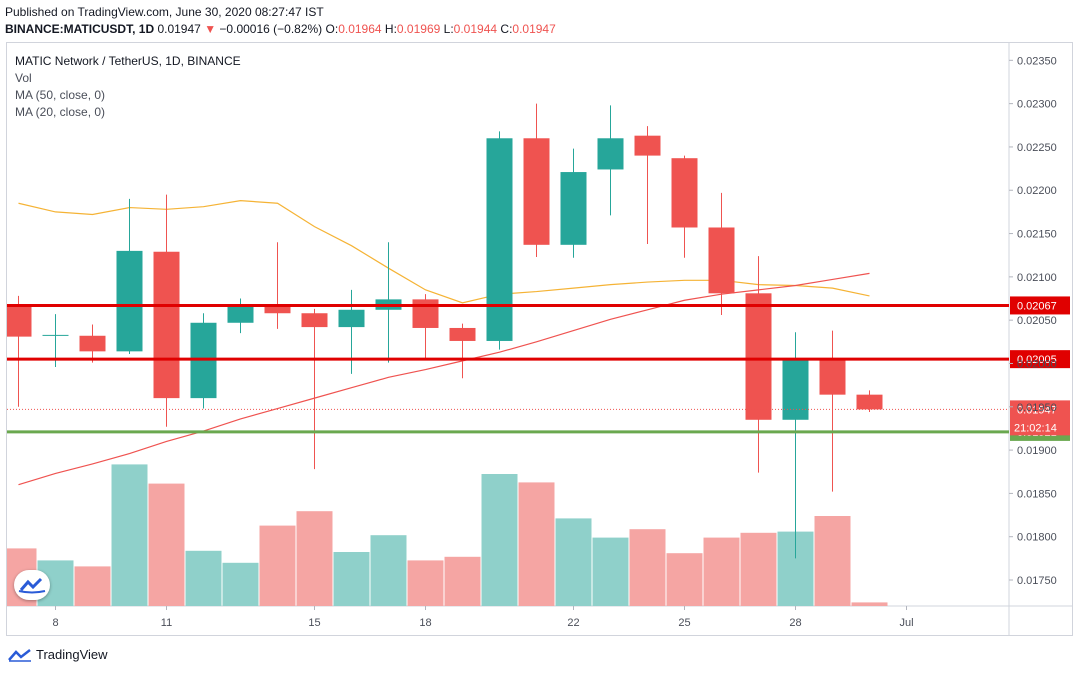 The width and height of the screenshot is (1080, 673). What do you see at coordinates (55, 623) in the screenshot?
I see `x-tick-label: 8` at bounding box center [55, 623].